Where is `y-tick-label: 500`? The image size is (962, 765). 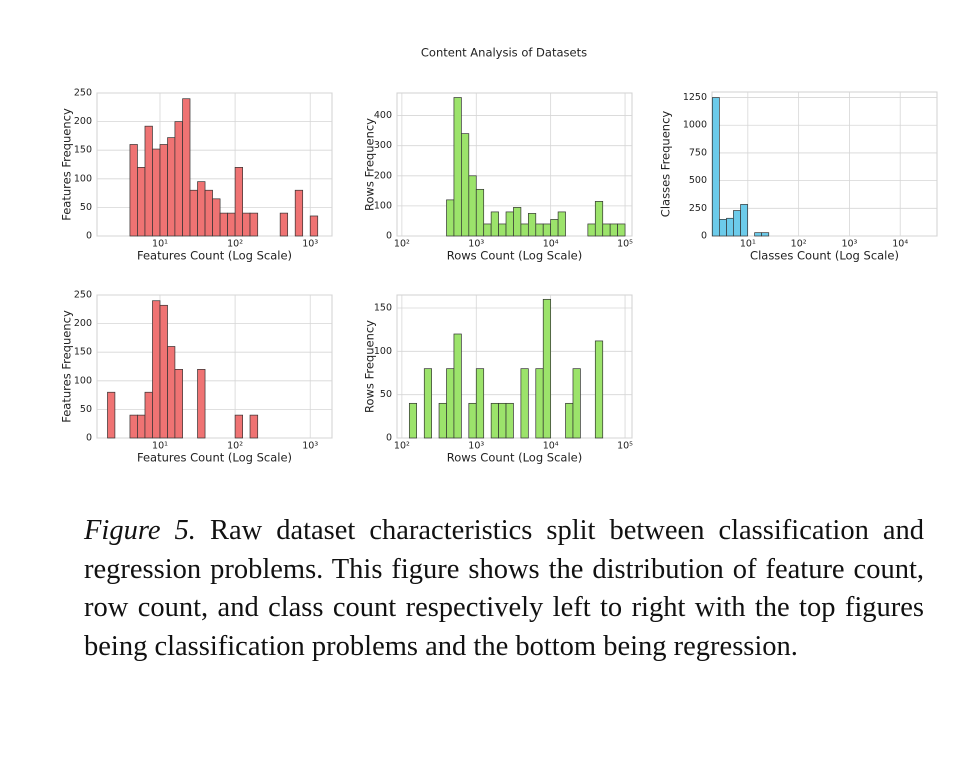
y-tick-label: 500 is located at coordinates (698, 180).